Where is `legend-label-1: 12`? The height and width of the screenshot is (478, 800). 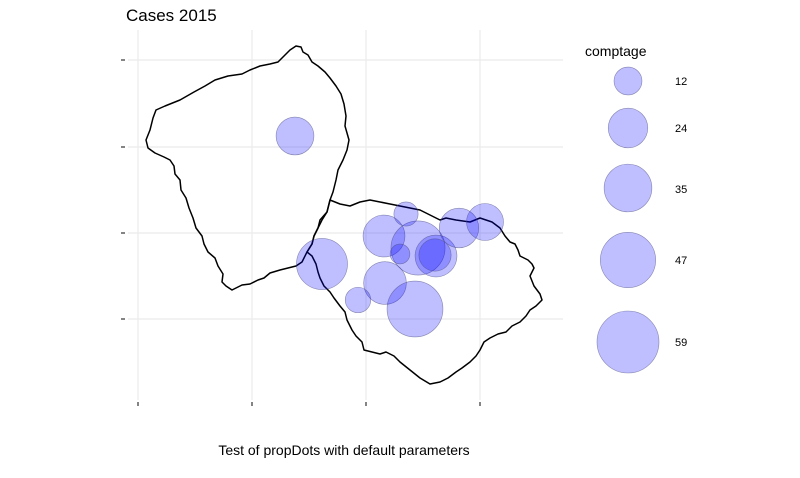
legend-label-1: 12 is located at coordinates (681, 82).